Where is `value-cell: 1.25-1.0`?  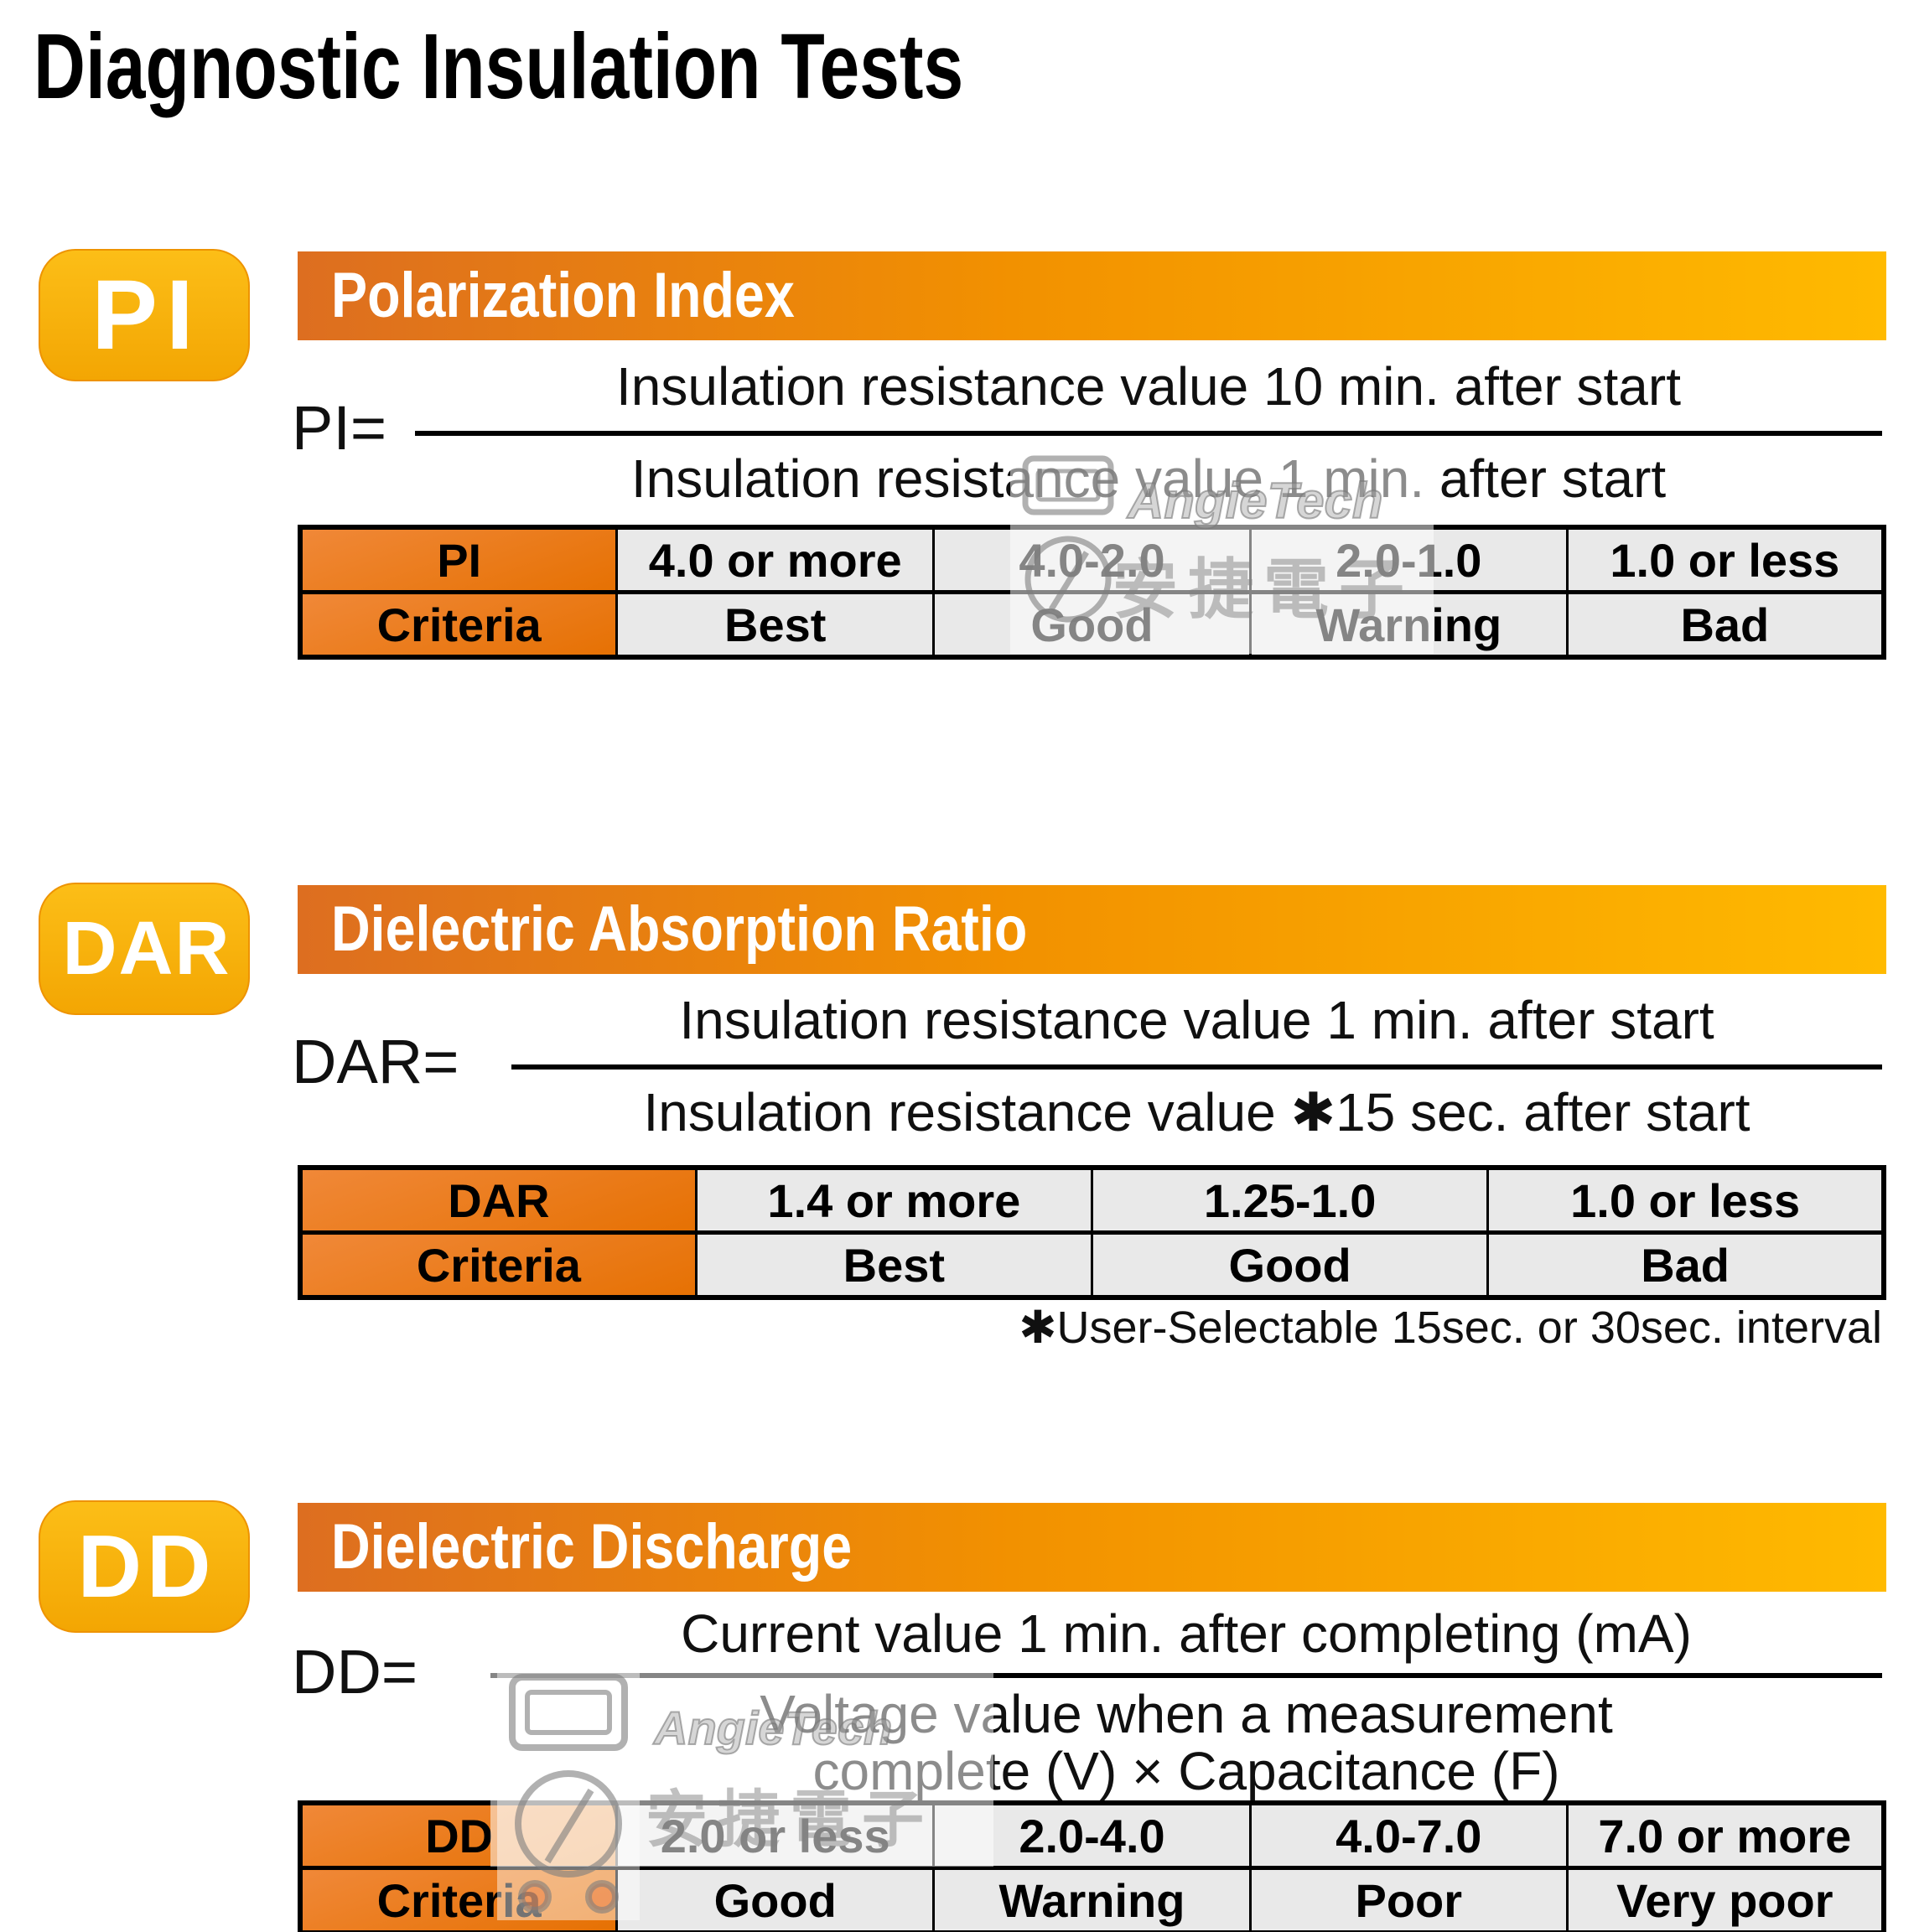
value-cell: 1.25-1.0 is located at coordinates (1290, 1200).